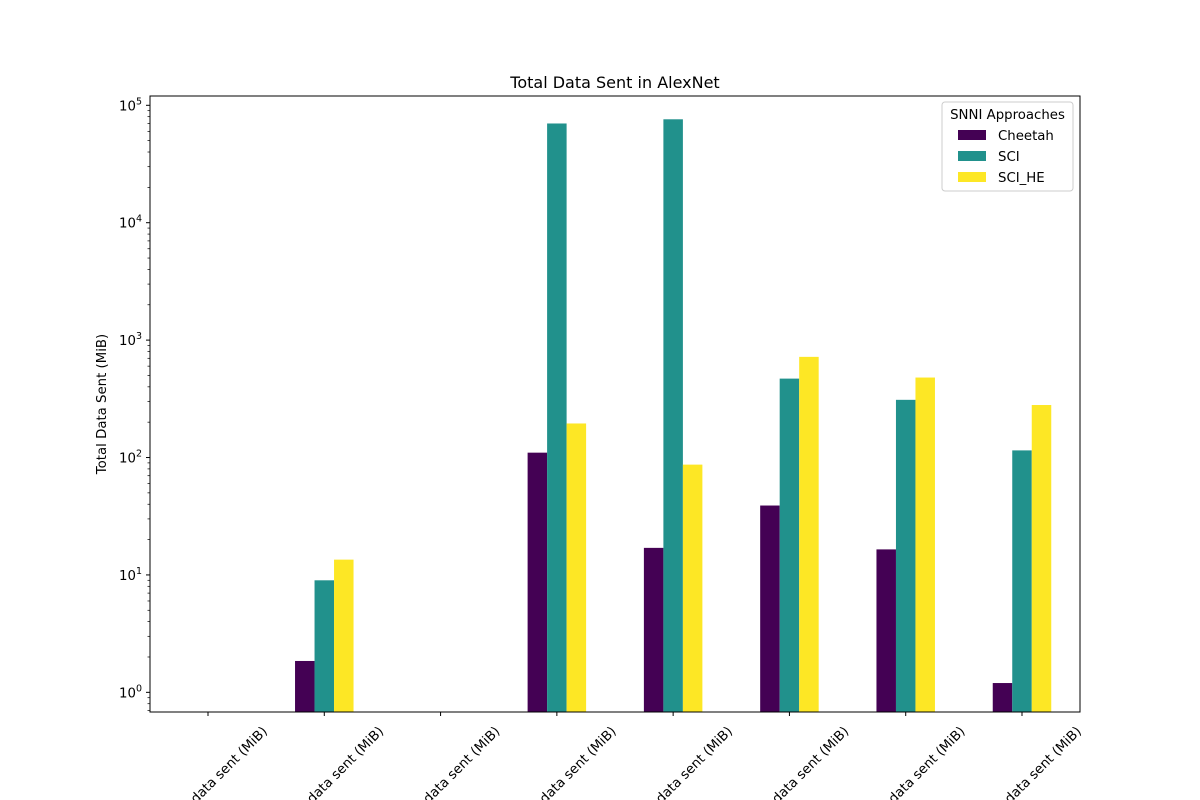 Image resolution: width=1200 pixels, height=800 pixels. What do you see at coordinates (130, 340) in the screenshot?
I see `y-tick-label: 10³` at bounding box center [130, 340].